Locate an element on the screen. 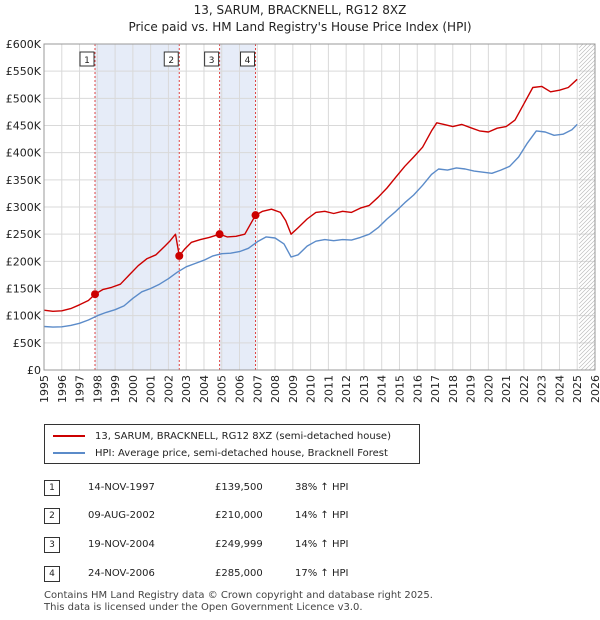 The height and width of the screenshot is (620, 600). sale-marker-label: 3 is located at coordinates (212, 61).